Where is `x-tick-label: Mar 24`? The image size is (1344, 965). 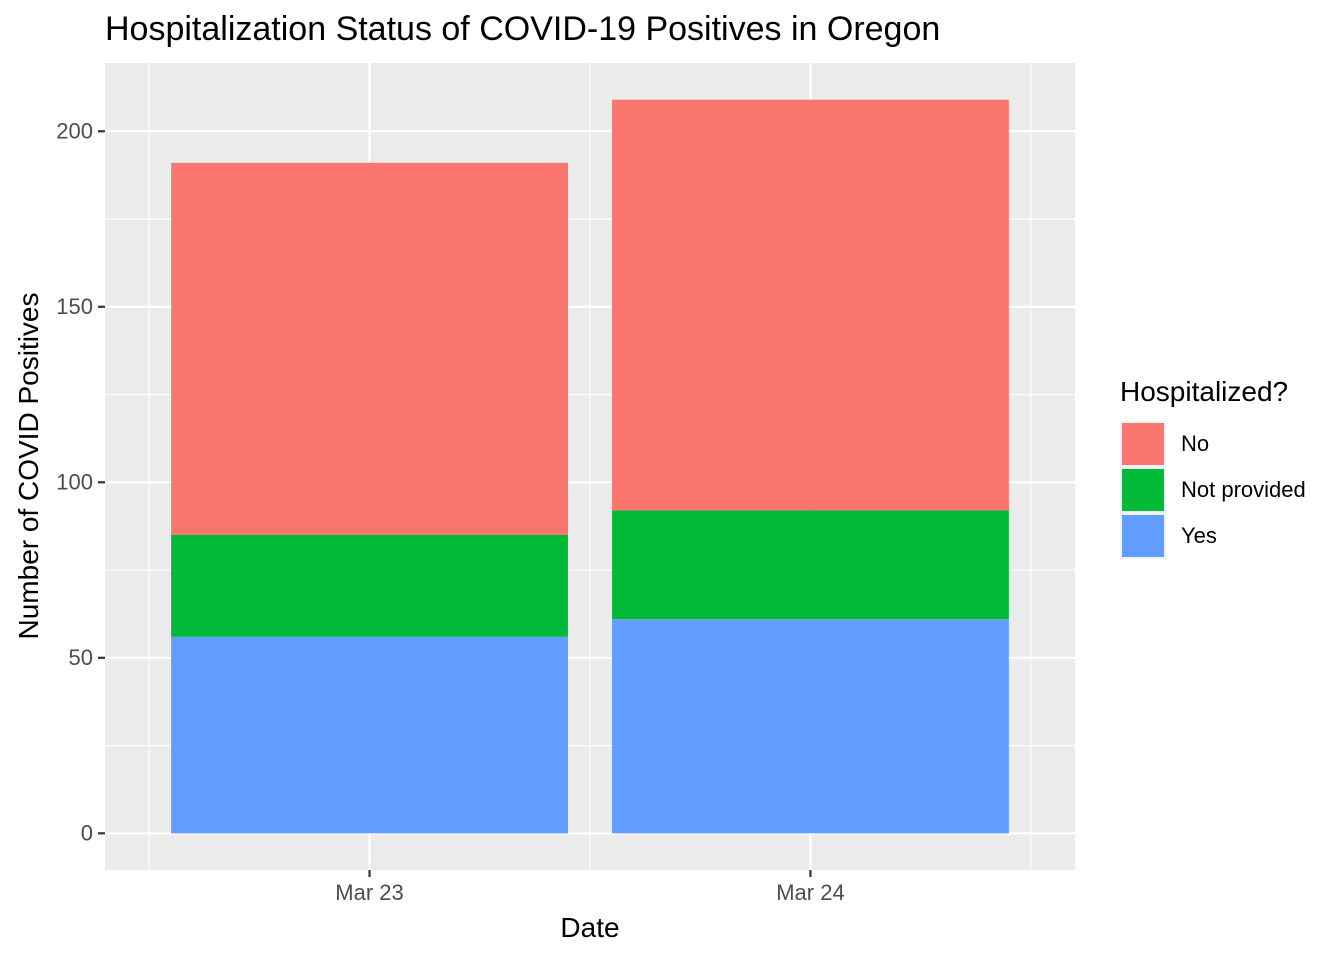
x-tick-label: Mar 24 is located at coordinates (810, 892).